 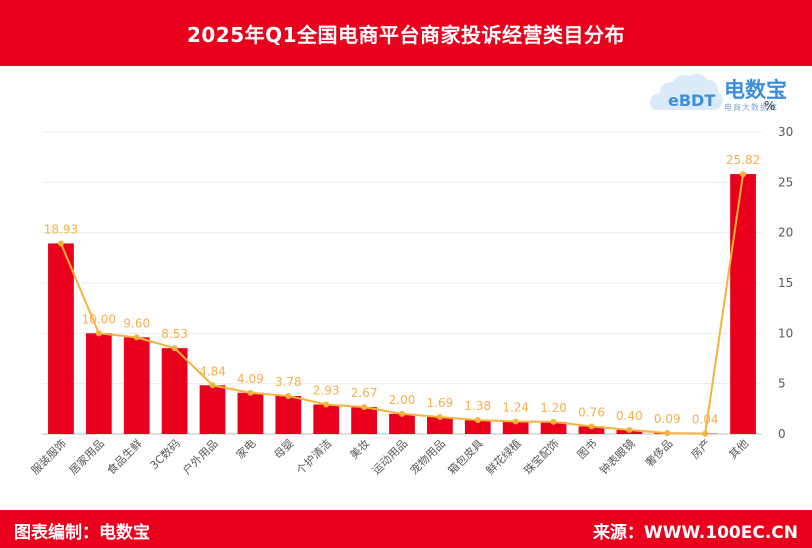 I want to click on x-tick-label: 钟表眼镜, so click(x=616, y=456).